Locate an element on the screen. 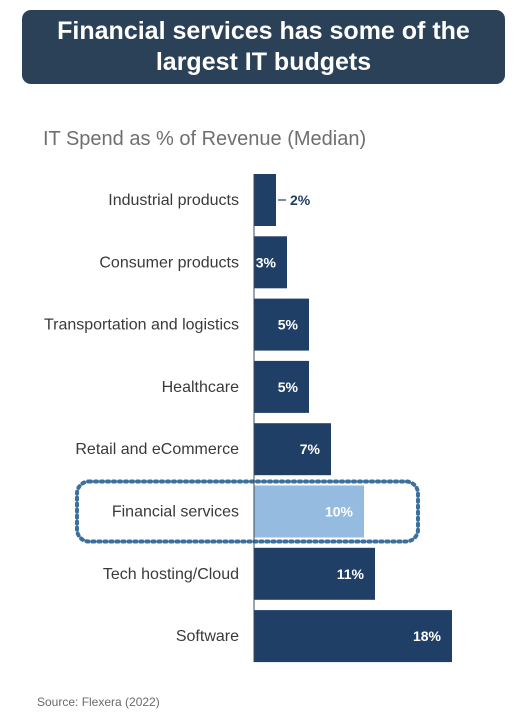 Image resolution: width=521 pixels, height=712 pixels. category-label: Transportation and logistics is located at coordinates (141, 325).